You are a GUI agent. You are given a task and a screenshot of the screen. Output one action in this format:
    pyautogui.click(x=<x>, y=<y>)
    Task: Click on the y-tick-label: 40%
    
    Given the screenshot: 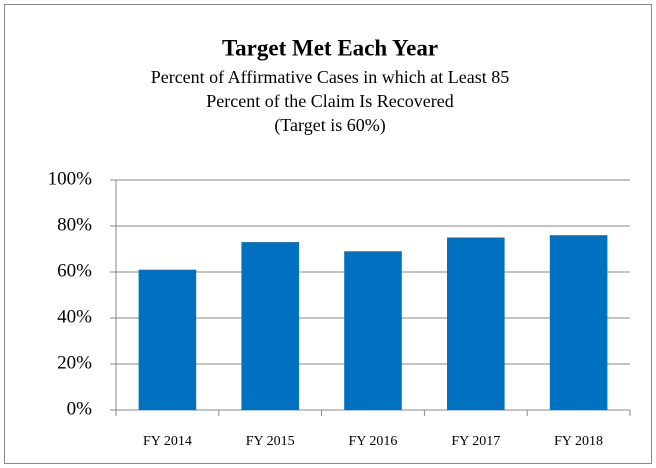 What is the action you would take?
    pyautogui.click(x=74, y=316)
    